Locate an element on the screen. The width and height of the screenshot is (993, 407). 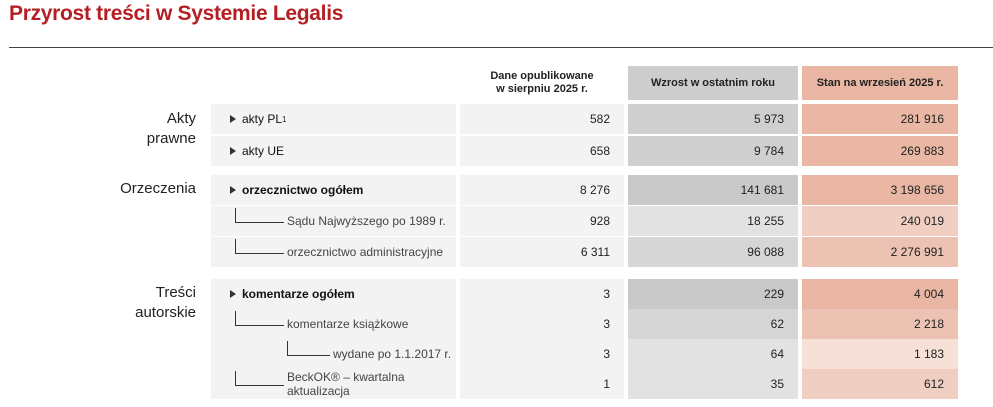
row-label-cell: orzecznictwo administracyjne is located at coordinates (333, 252).